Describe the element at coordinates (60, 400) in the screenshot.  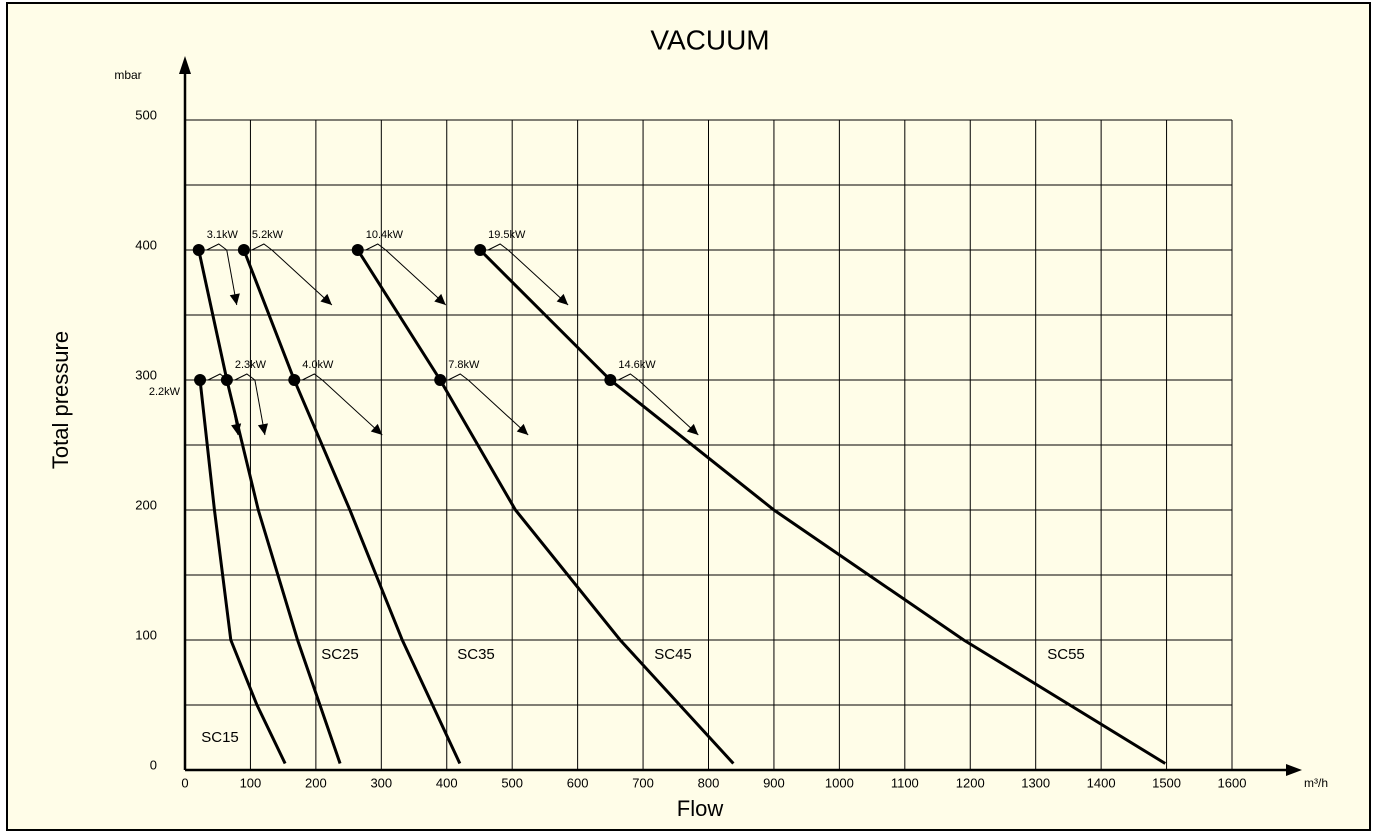
I see `y-axis-label: Total pressure` at that location.